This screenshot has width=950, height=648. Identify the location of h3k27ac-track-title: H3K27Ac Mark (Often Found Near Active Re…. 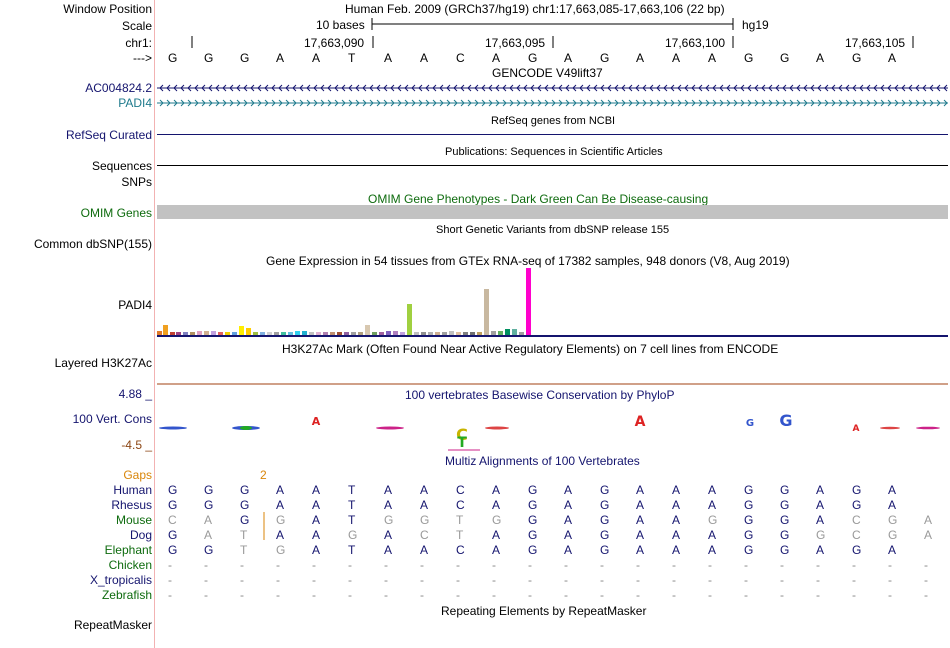
(530, 349).